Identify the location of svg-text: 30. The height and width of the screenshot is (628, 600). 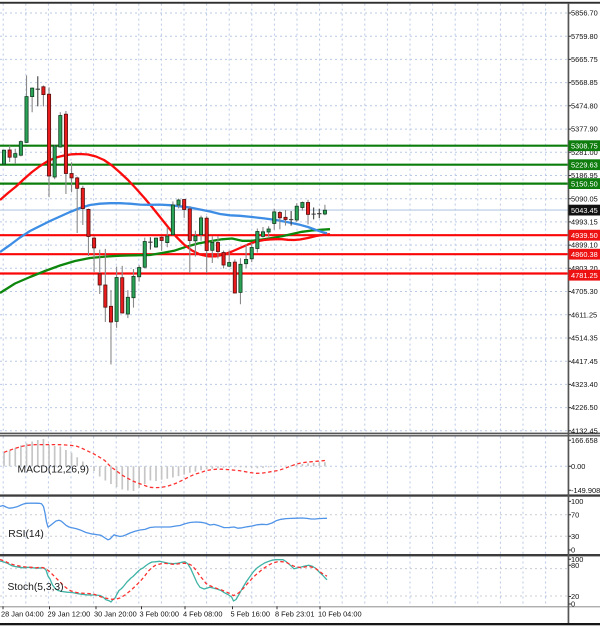
(575, 536).